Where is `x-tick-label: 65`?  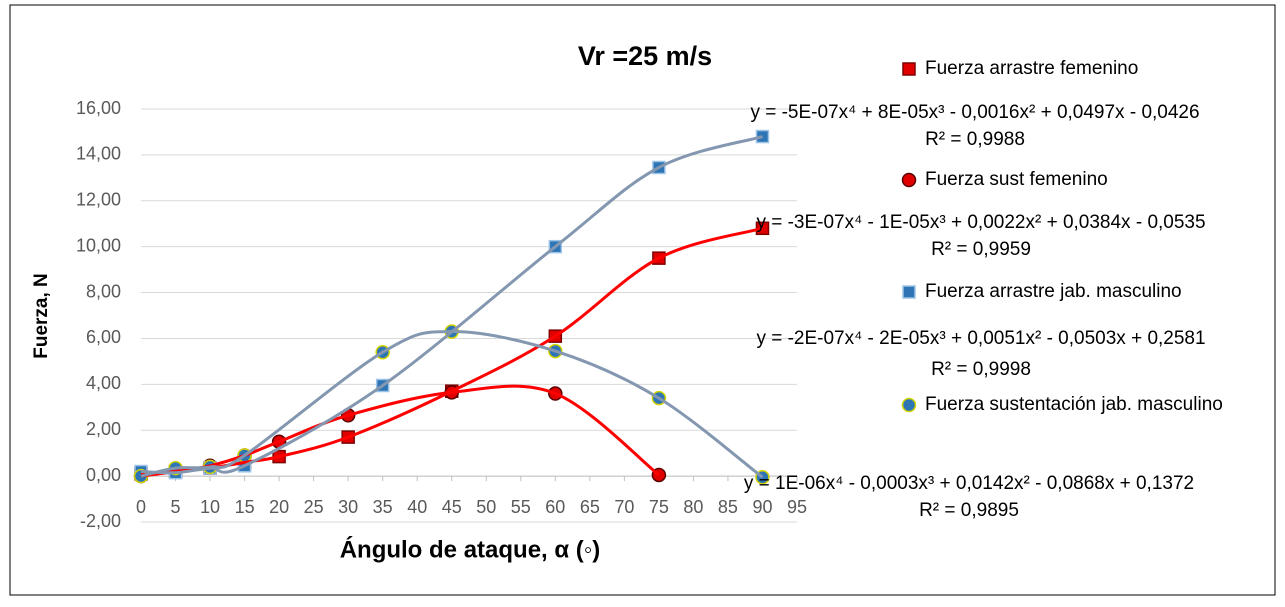 x-tick-label: 65 is located at coordinates (590, 507).